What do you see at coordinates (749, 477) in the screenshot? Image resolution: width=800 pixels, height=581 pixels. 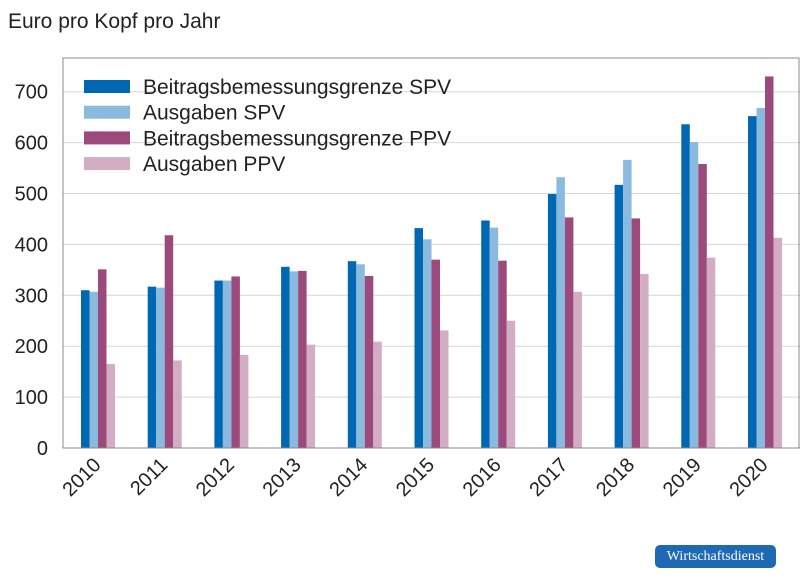 I see `x-tick-label: 2020` at bounding box center [749, 477].